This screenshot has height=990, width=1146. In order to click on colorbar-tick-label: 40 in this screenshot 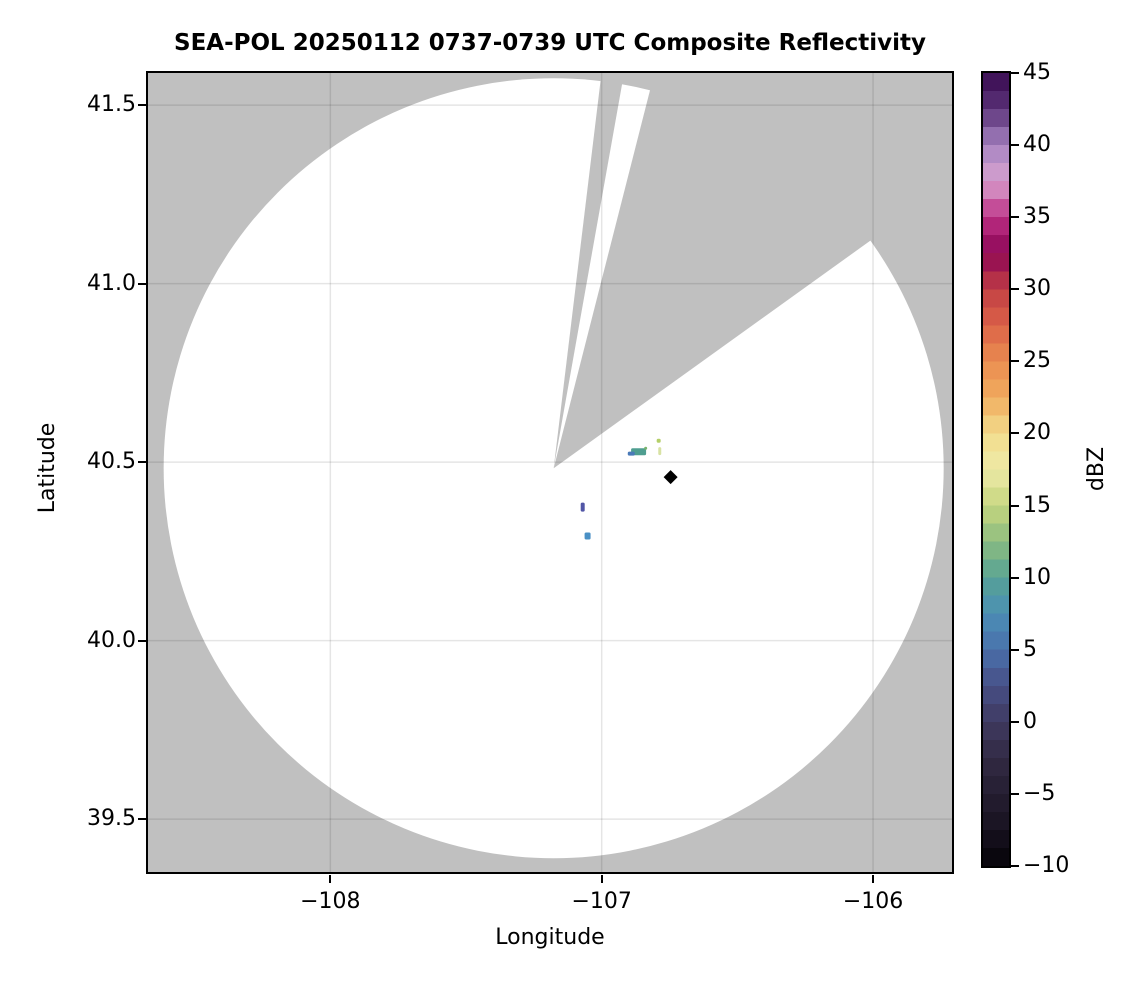, I will do `click(1037, 145)`.